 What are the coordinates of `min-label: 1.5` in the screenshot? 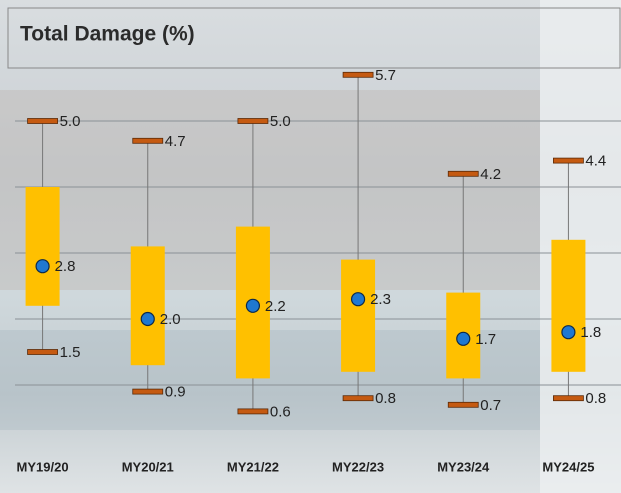 It's located at (70, 352).